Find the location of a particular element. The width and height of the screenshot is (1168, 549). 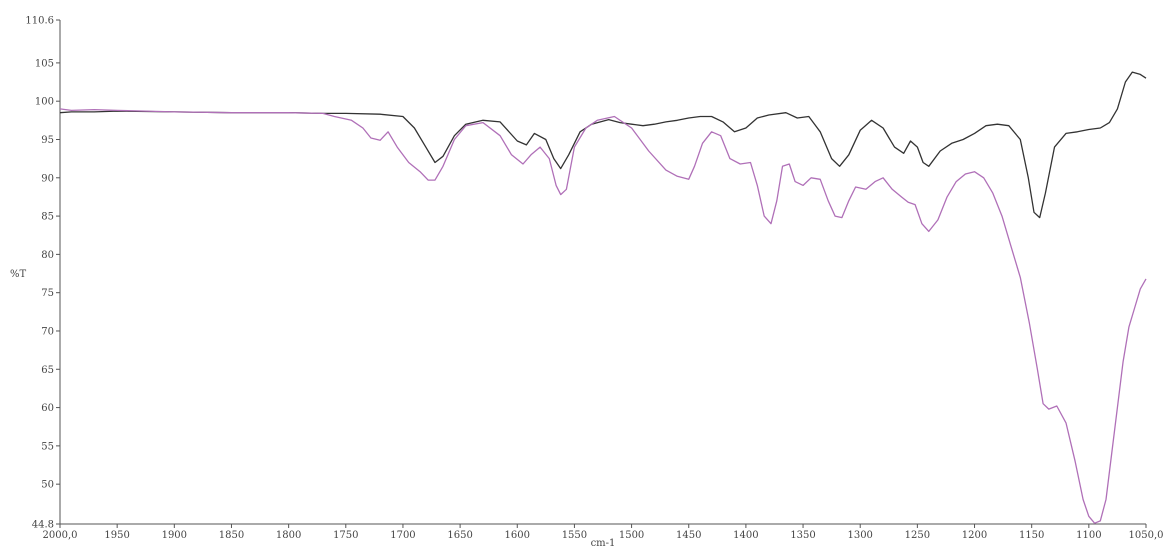

x-tick-label: 1850 is located at coordinates (231, 535).